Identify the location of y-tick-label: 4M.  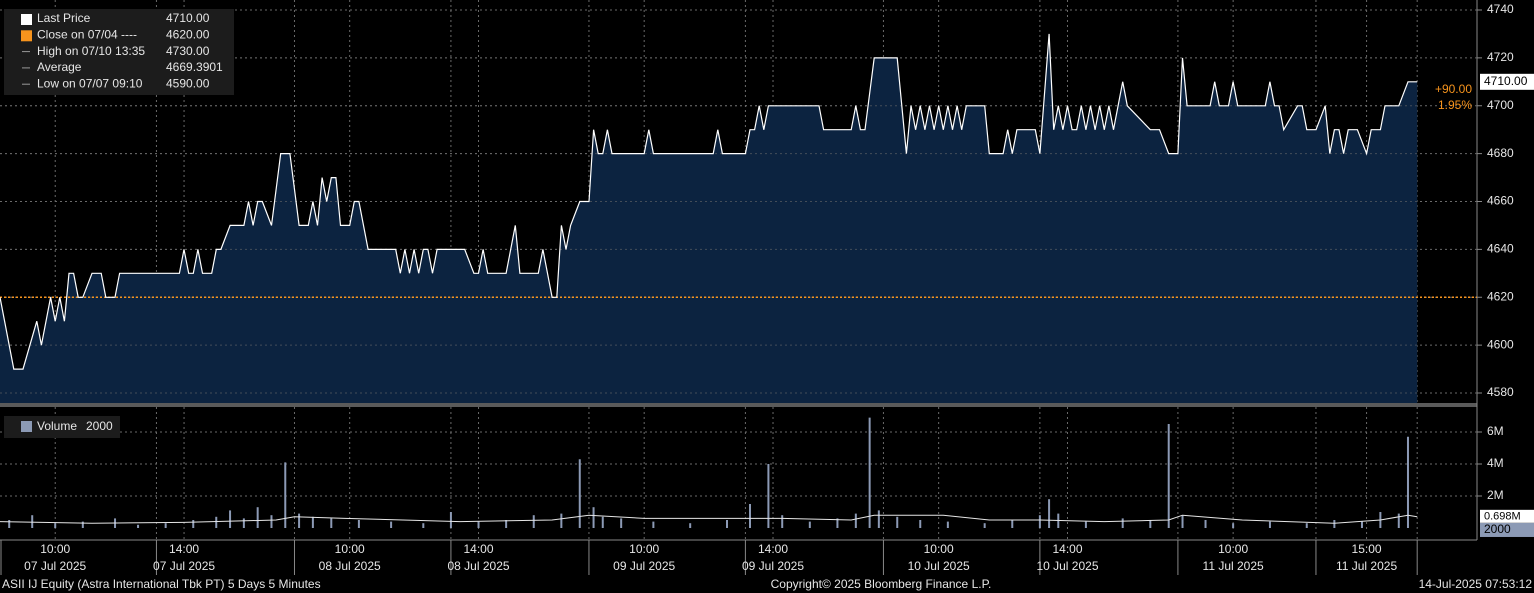
(1495, 463).